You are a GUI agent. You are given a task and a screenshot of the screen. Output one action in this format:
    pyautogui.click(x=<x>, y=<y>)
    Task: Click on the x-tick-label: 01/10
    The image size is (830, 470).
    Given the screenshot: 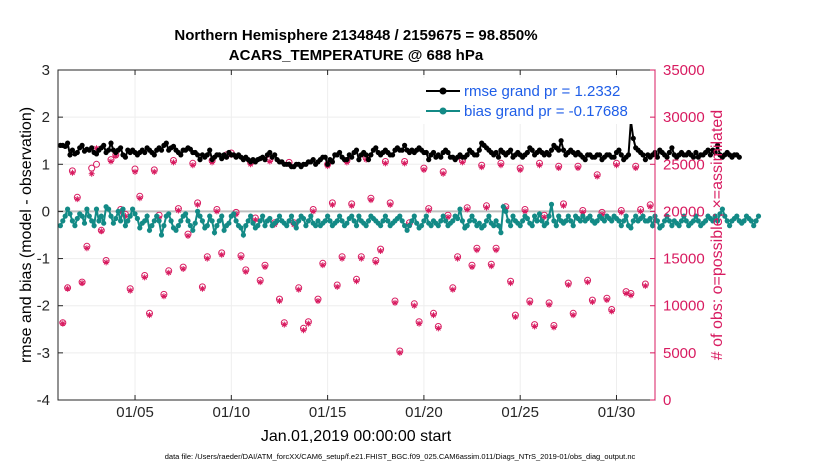 What is the action you would take?
    pyautogui.click(x=232, y=412)
    